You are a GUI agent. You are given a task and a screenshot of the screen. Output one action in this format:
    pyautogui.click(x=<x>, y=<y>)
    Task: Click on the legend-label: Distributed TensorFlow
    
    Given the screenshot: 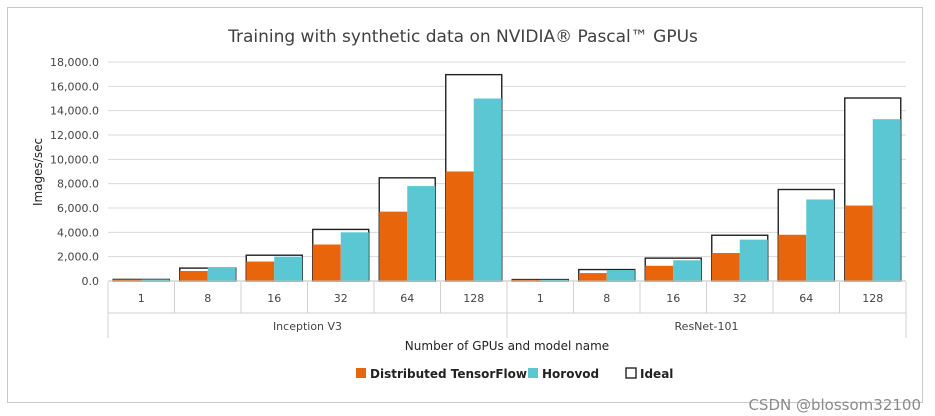 What is the action you would take?
    pyautogui.click(x=448, y=374)
    